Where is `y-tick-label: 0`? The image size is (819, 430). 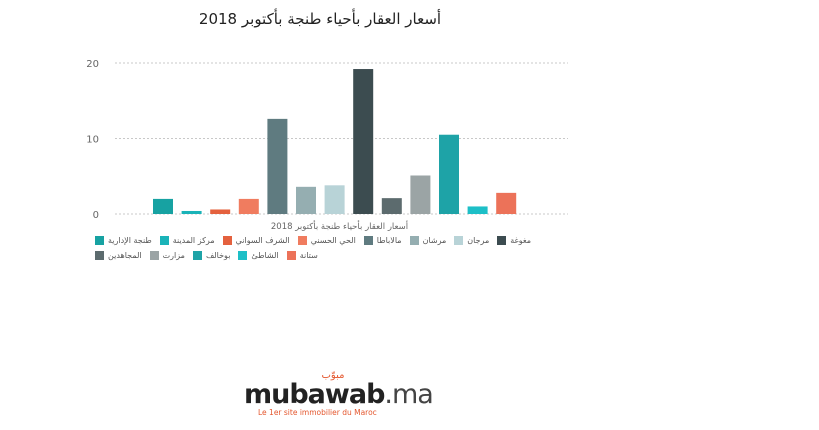 y-tick-label: 0 is located at coordinates (96, 215).